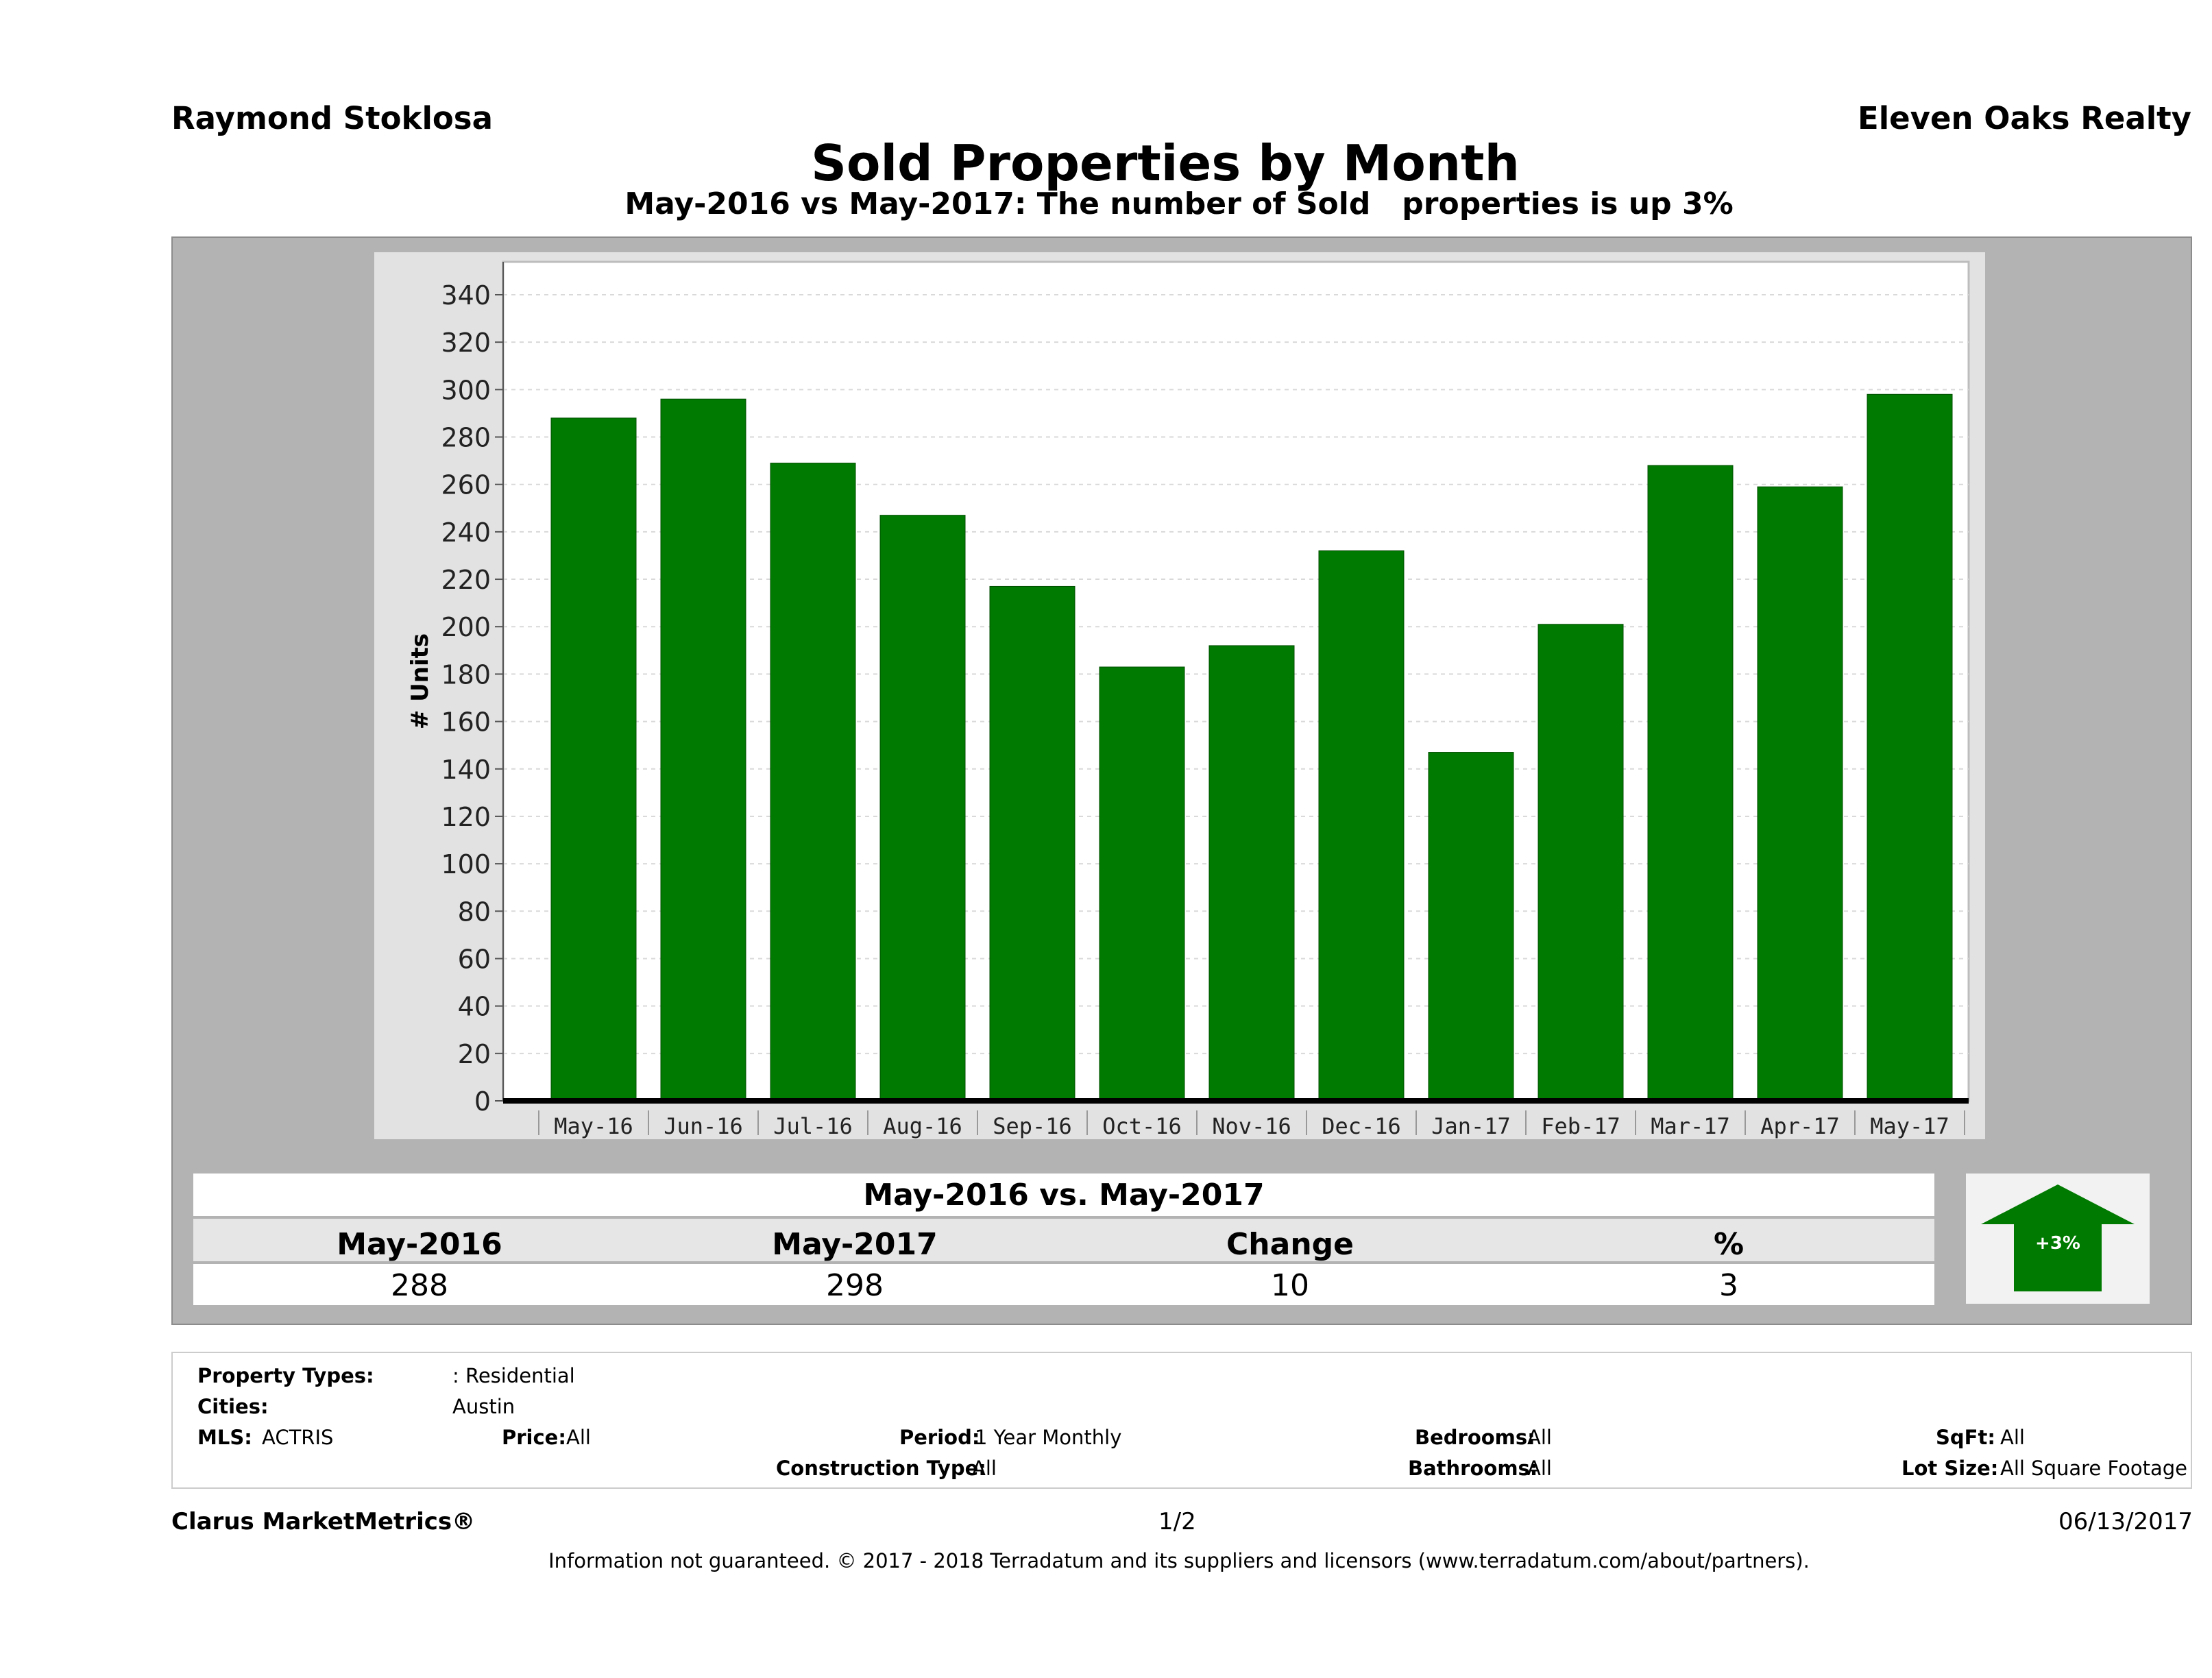 This screenshot has width=2212, height=1678. Describe the element at coordinates (475, 1054) in the screenshot. I see `y-tick-label: 20` at that location.